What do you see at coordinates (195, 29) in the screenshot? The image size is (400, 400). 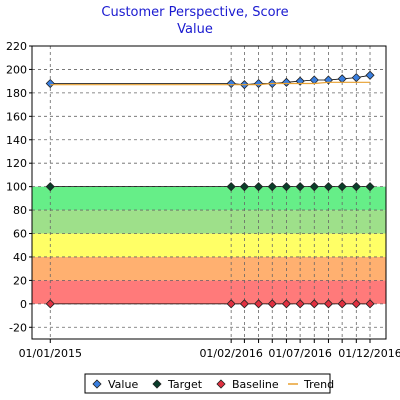 I see `chart-title-line2: Value` at bounding box center [195, 29].